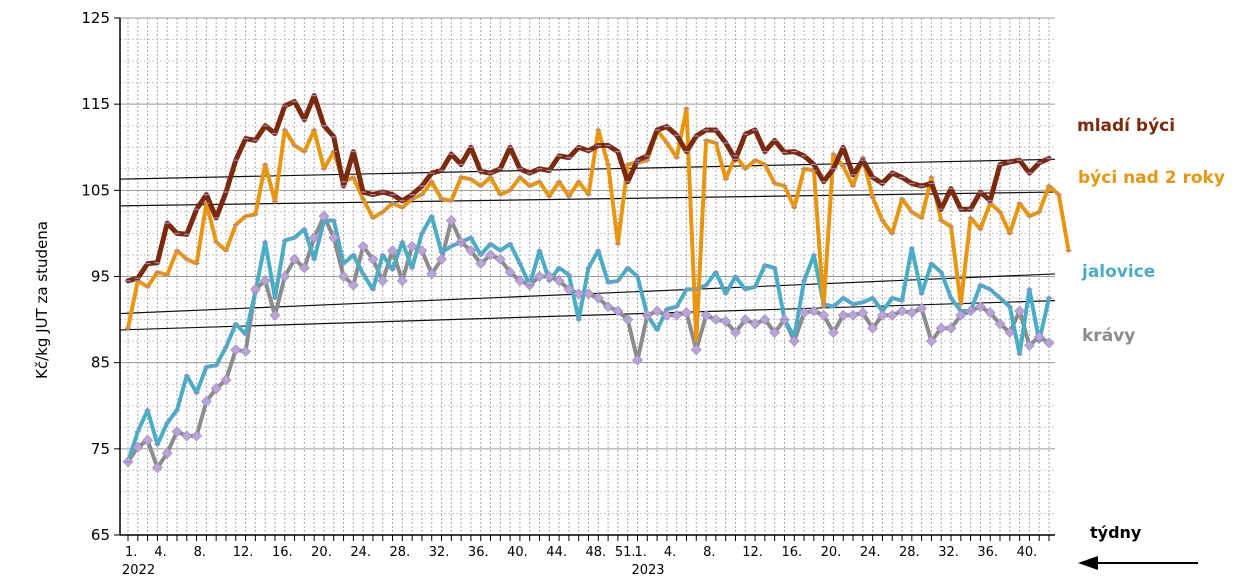  What do you see at coordinates (42, 300) in the screenshot?
I see `y-axis-label: Kč/kg JUT za studena` at bounding box center [42, 300].